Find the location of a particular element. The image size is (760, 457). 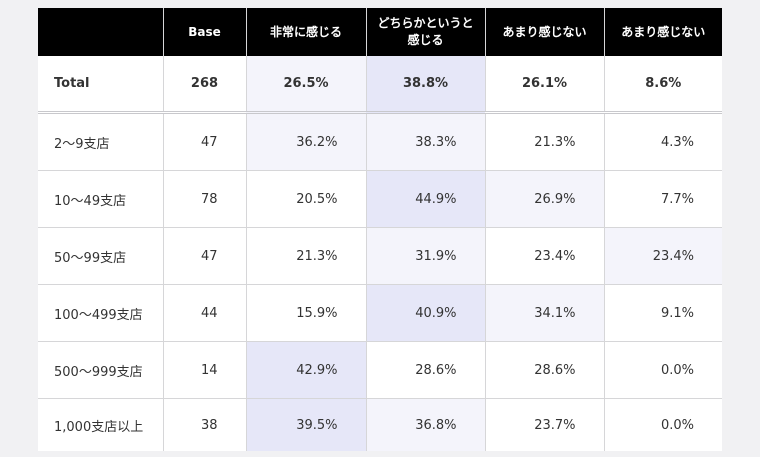

header-row: Base 非常に感じる どちらかというと感じる あまり感じない あまり感じない is located at coordinates (380, 32).